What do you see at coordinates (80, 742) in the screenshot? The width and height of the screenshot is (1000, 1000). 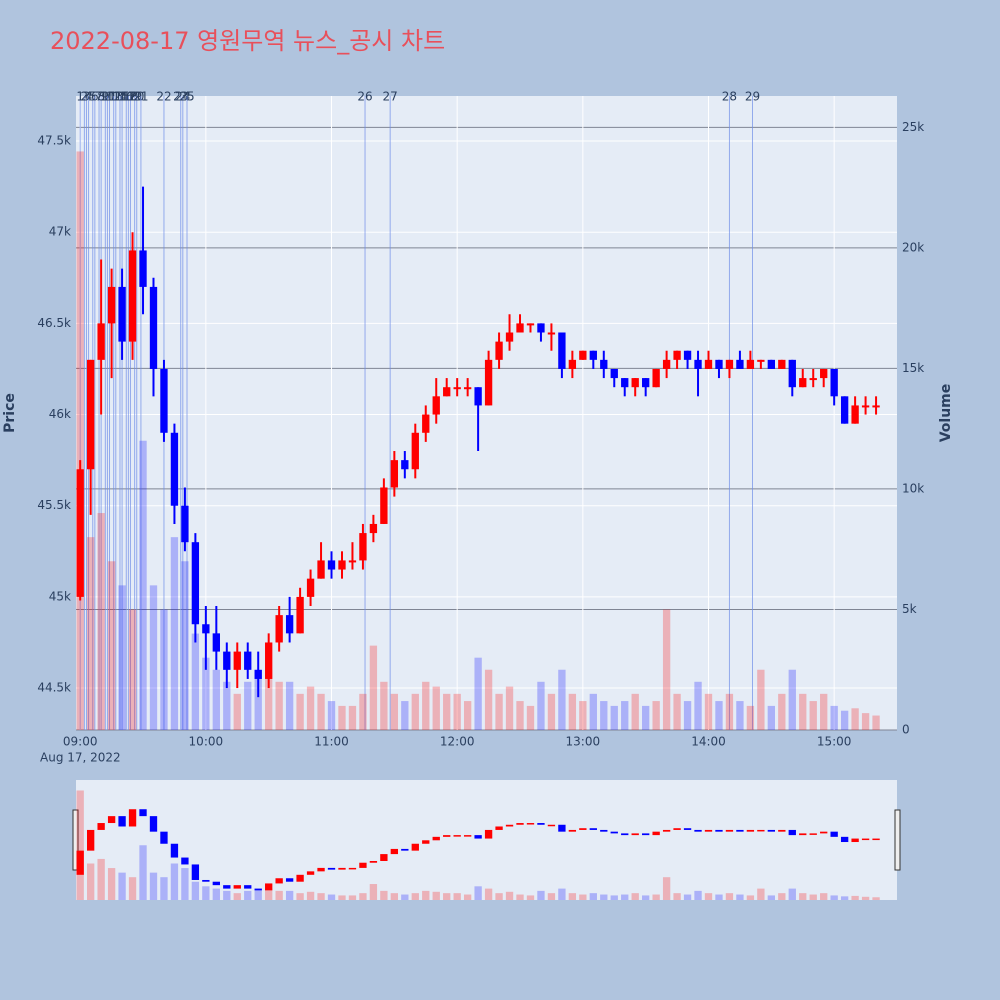 I see `x-tick-label: 09:00` at bounding box center [80, 742].